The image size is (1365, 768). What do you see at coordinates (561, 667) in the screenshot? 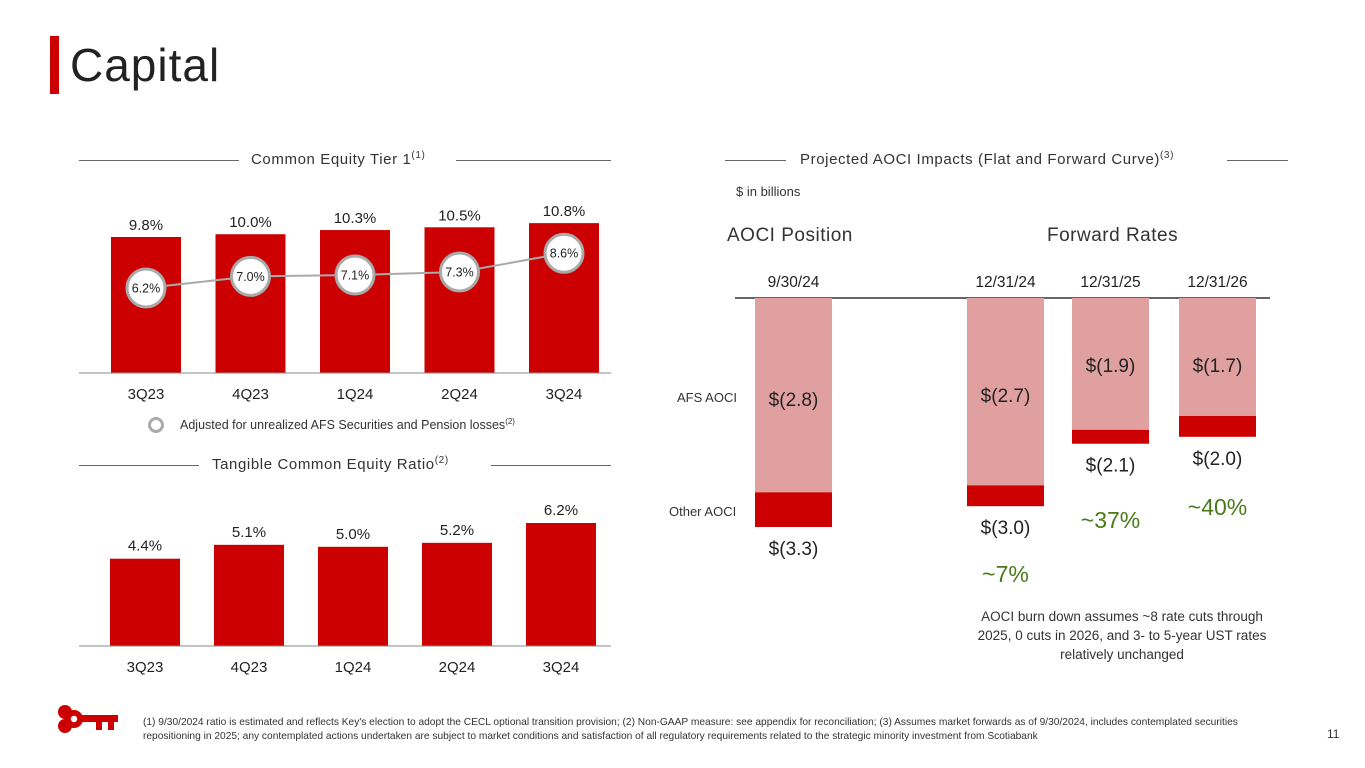
I see `tce-category-label: 3Q24` at bounding box center [561, 667].